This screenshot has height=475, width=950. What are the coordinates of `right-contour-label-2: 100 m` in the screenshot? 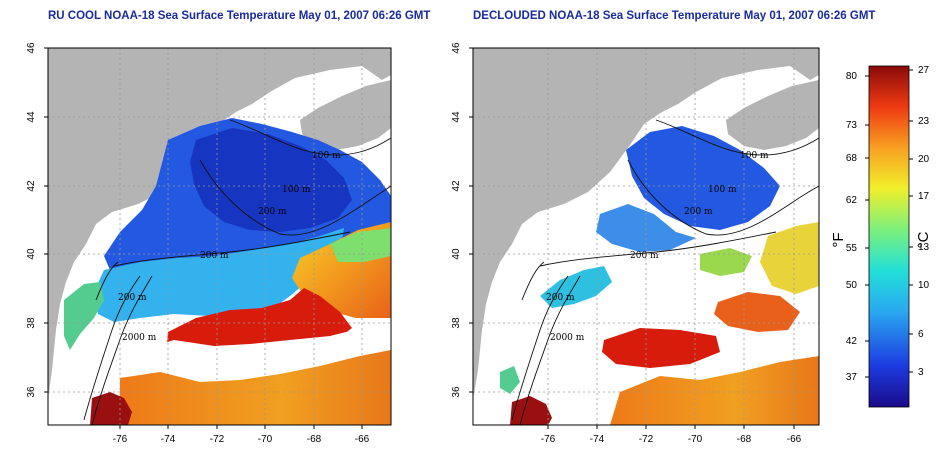 It's located at (722, 190).